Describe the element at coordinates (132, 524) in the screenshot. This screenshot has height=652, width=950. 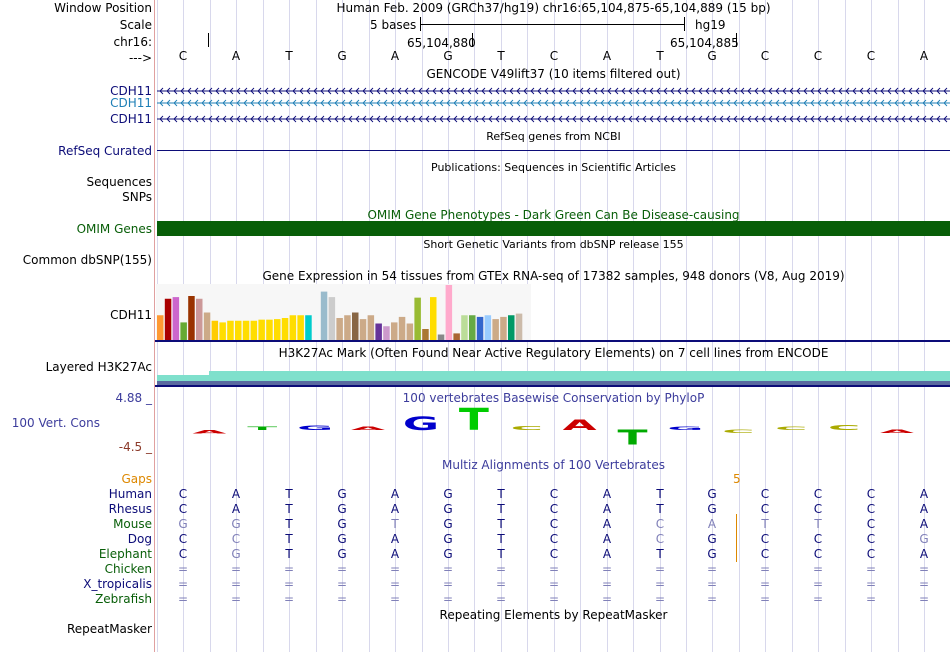
I see `species-label: Mouse` at that location.